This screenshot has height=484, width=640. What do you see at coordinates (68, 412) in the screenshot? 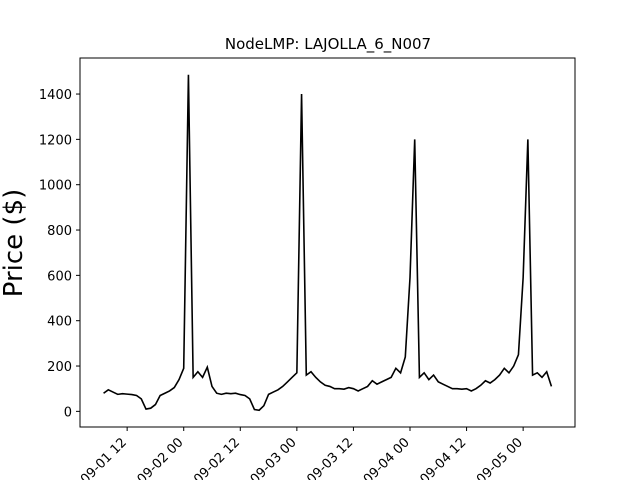
I see `y-tick-label: 0` at bounding box center [68, 412].